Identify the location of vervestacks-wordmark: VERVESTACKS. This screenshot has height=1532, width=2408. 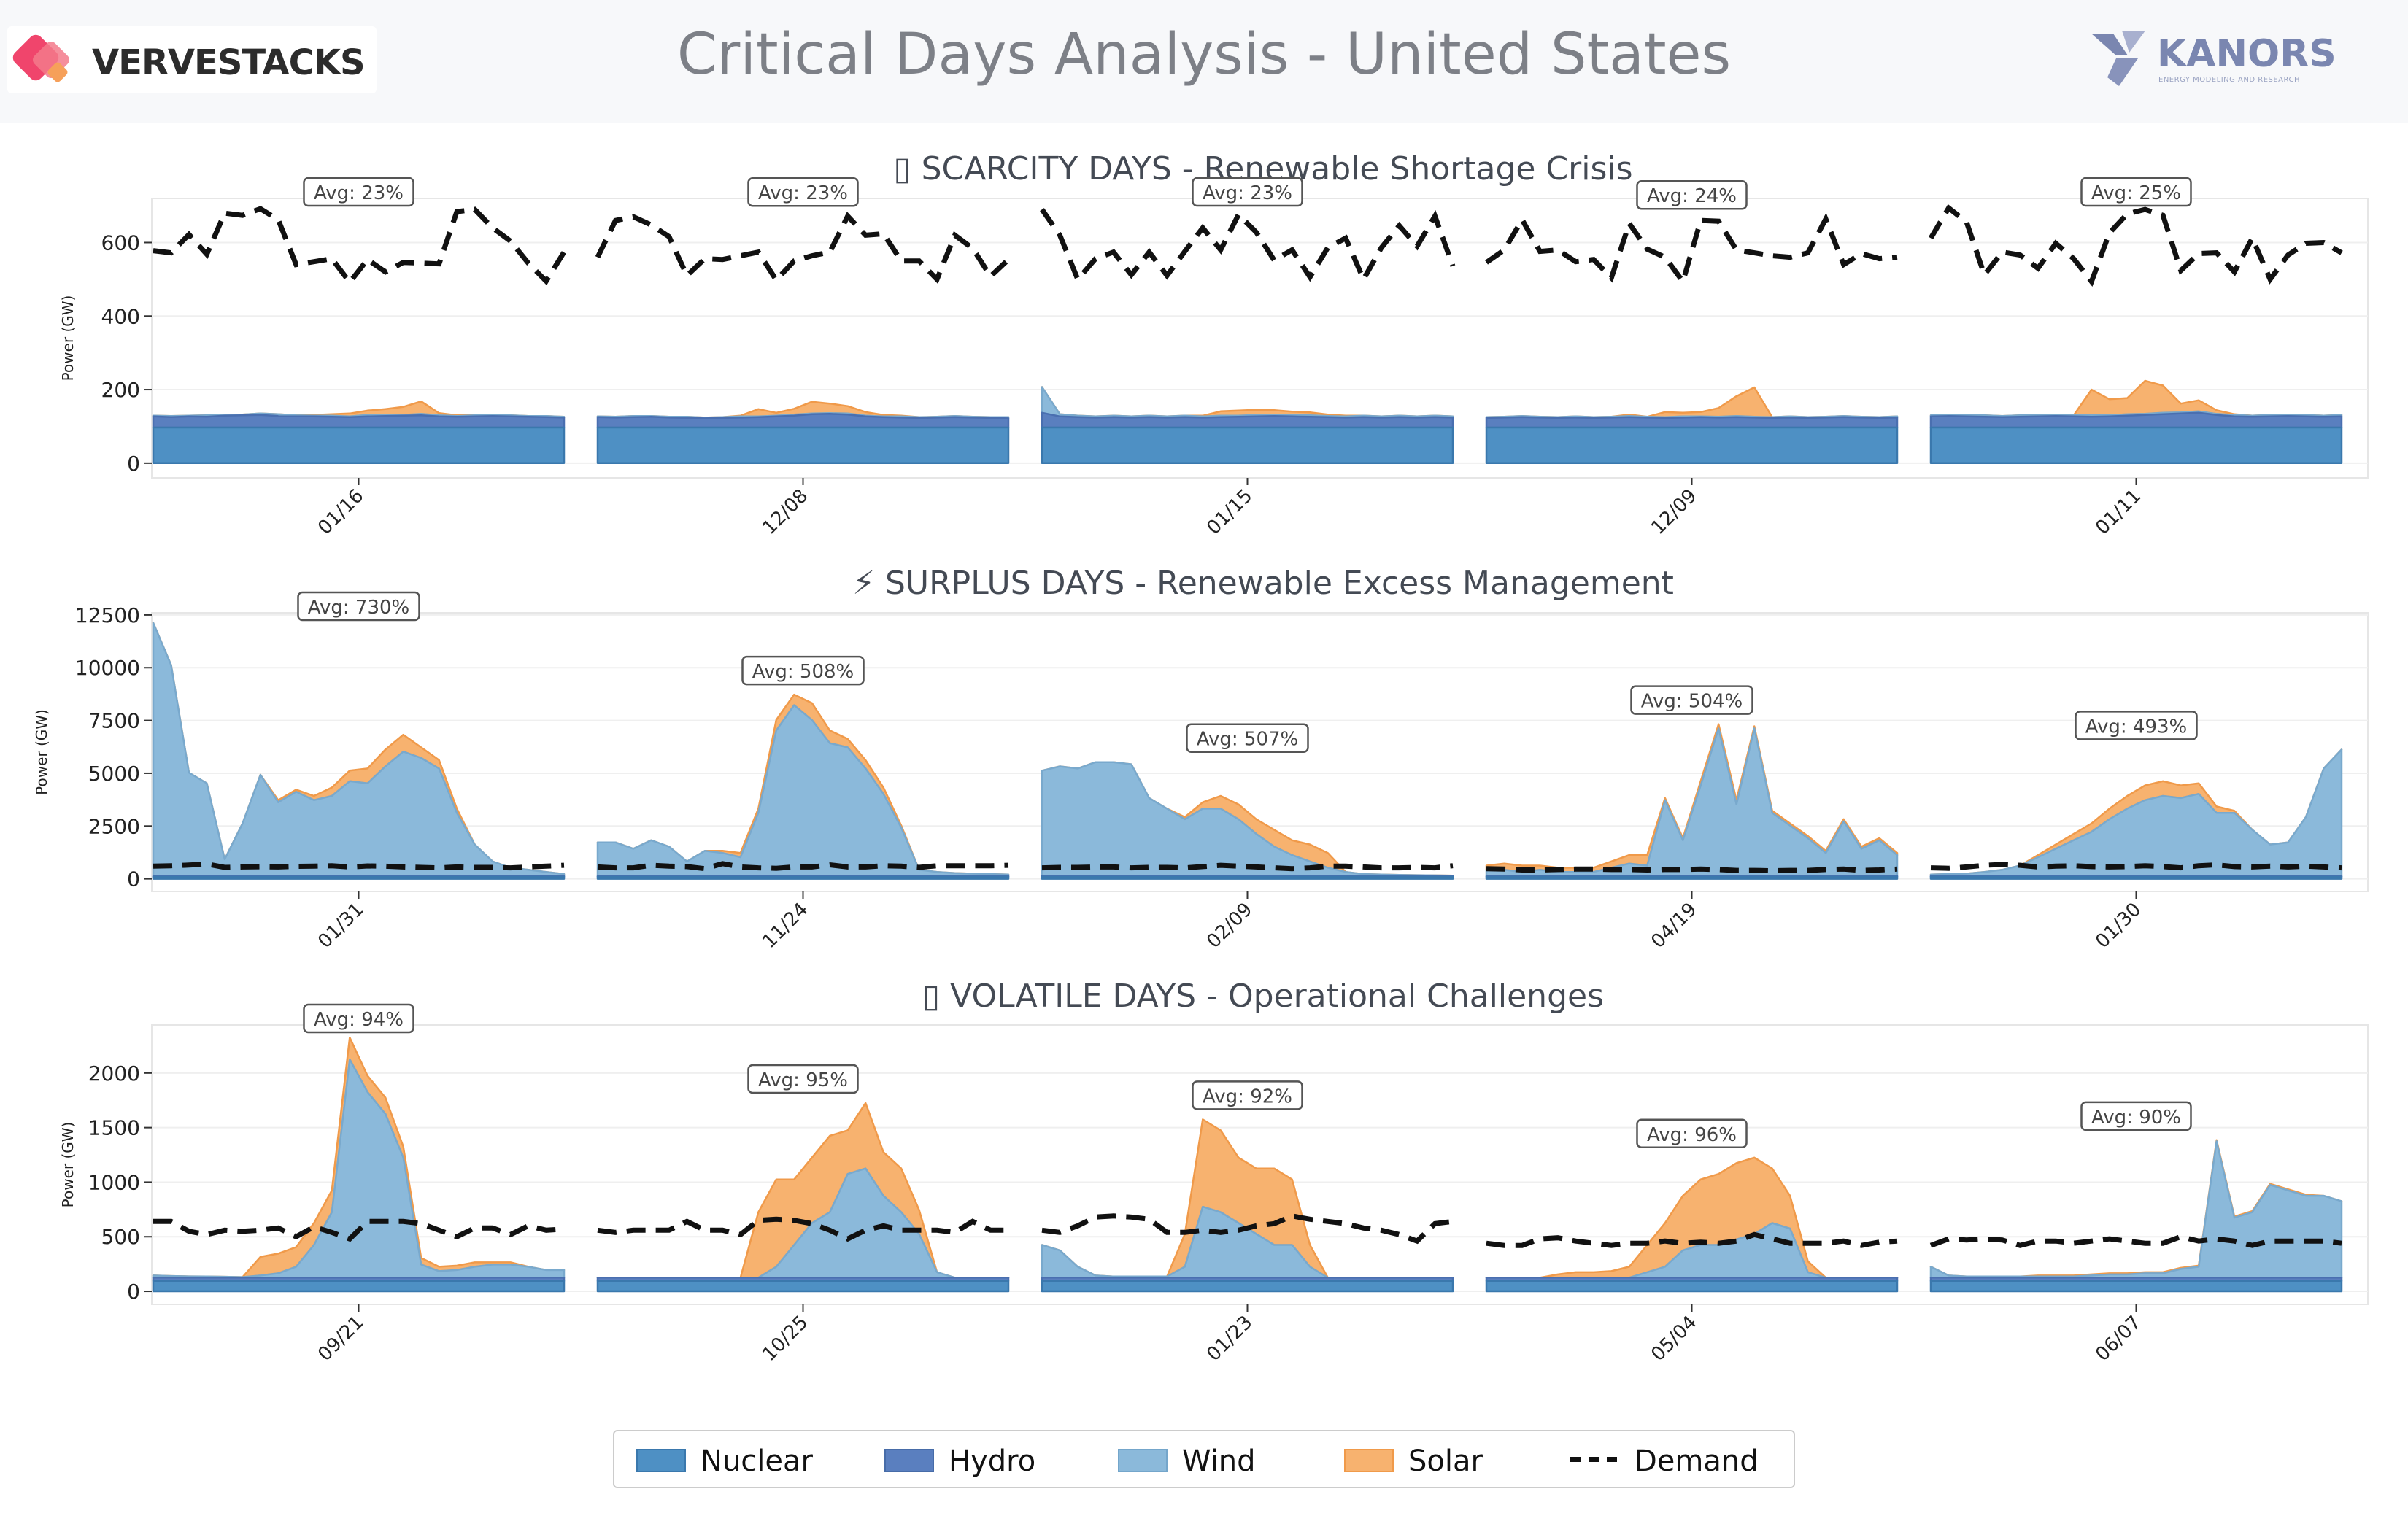
(229, 63).